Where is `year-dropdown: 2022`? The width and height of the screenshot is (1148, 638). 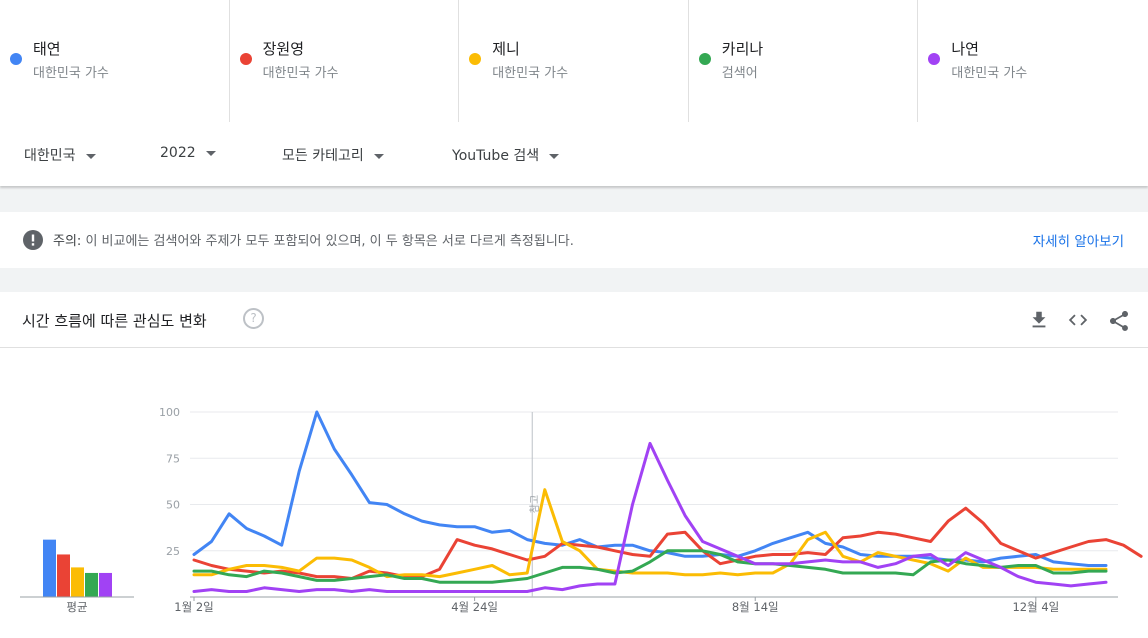 year-dropdown: 2022 is located at coordinates (188, 153).